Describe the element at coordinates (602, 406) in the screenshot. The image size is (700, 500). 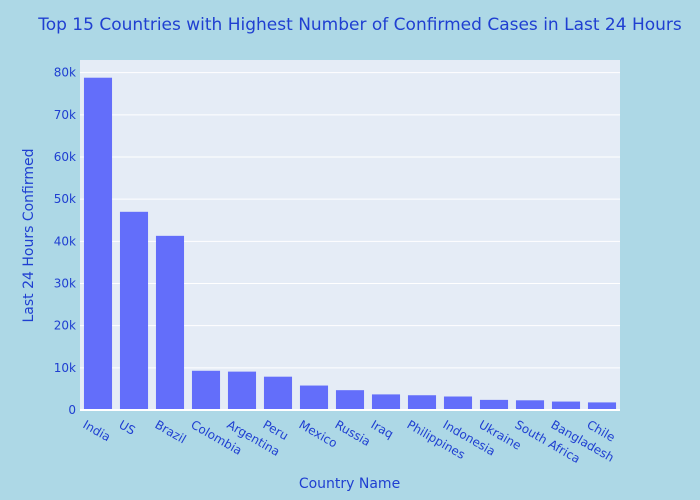
I see `bar-chile` at that location.